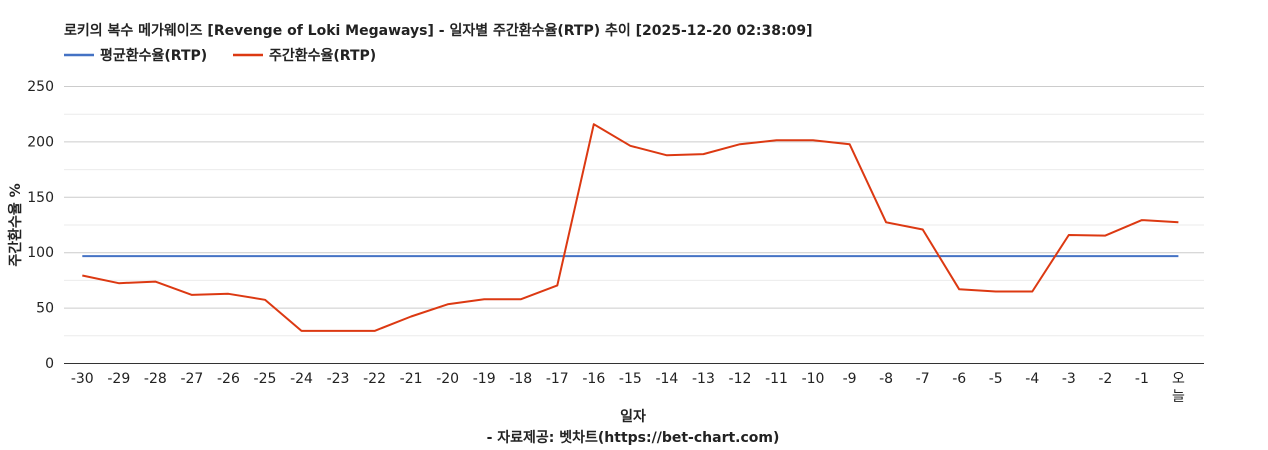 Image resolution: width=1268 pixels, height=450 pixels. Describe the element at coordinates (301, 379) in the screenshot. I see `x-tick-label: -24` at that location.